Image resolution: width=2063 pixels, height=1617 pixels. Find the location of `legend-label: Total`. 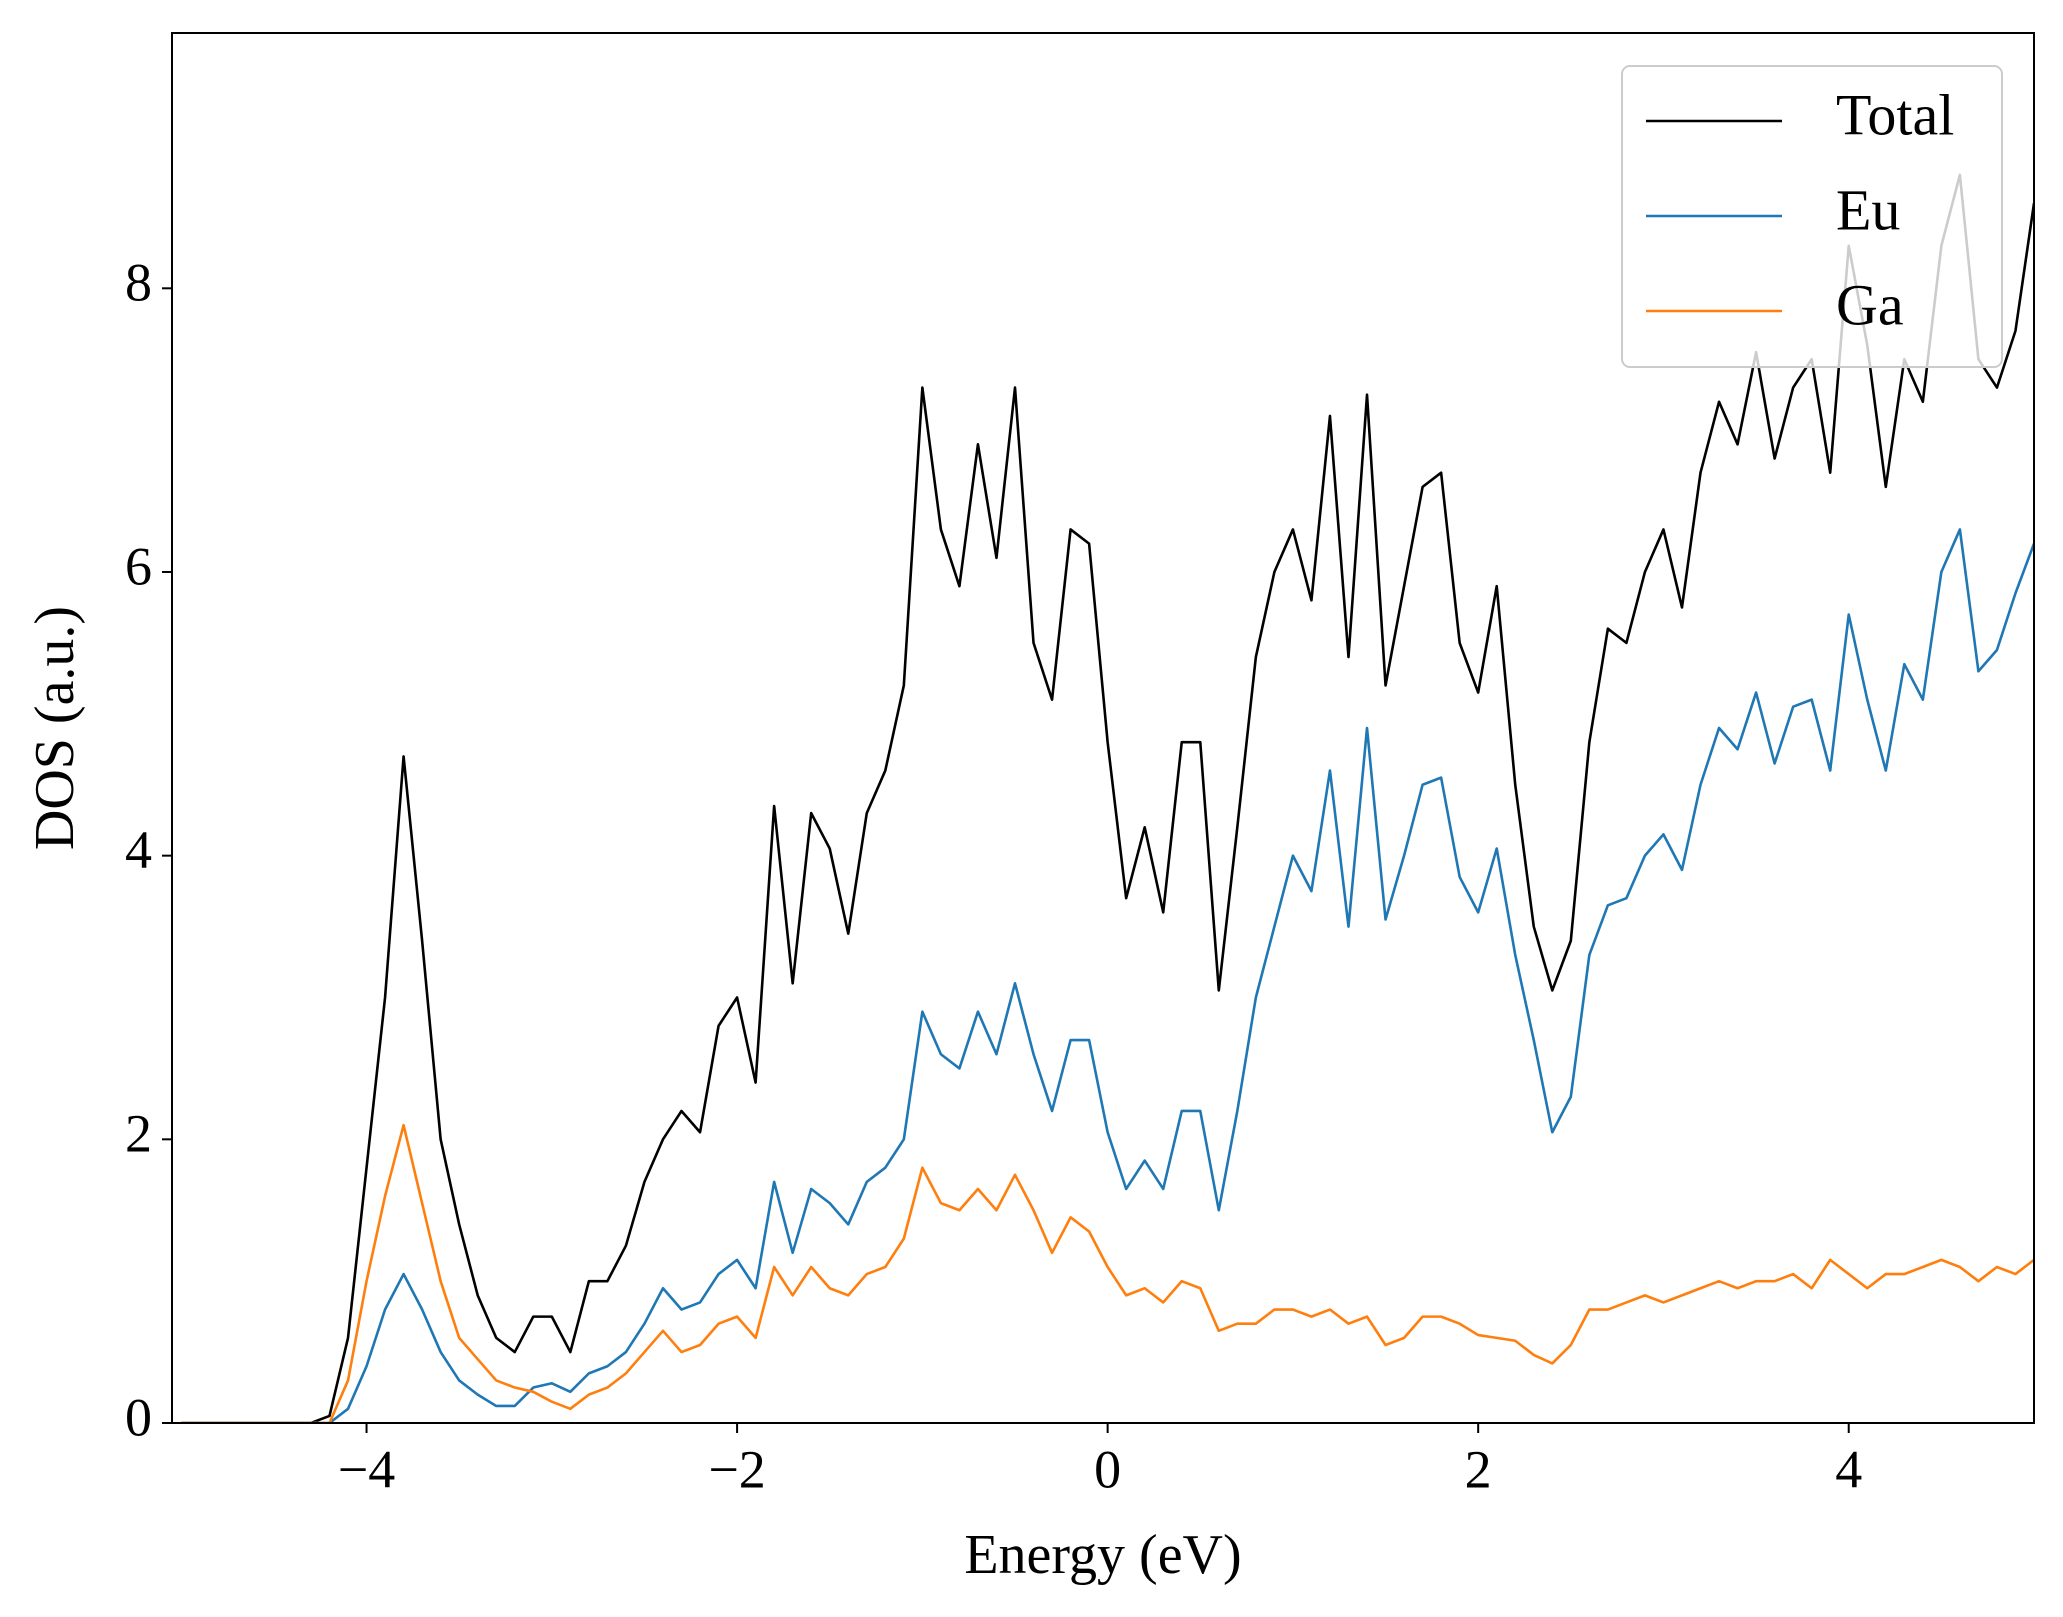

legend-label: Total is located at coordinates (1895, 114).